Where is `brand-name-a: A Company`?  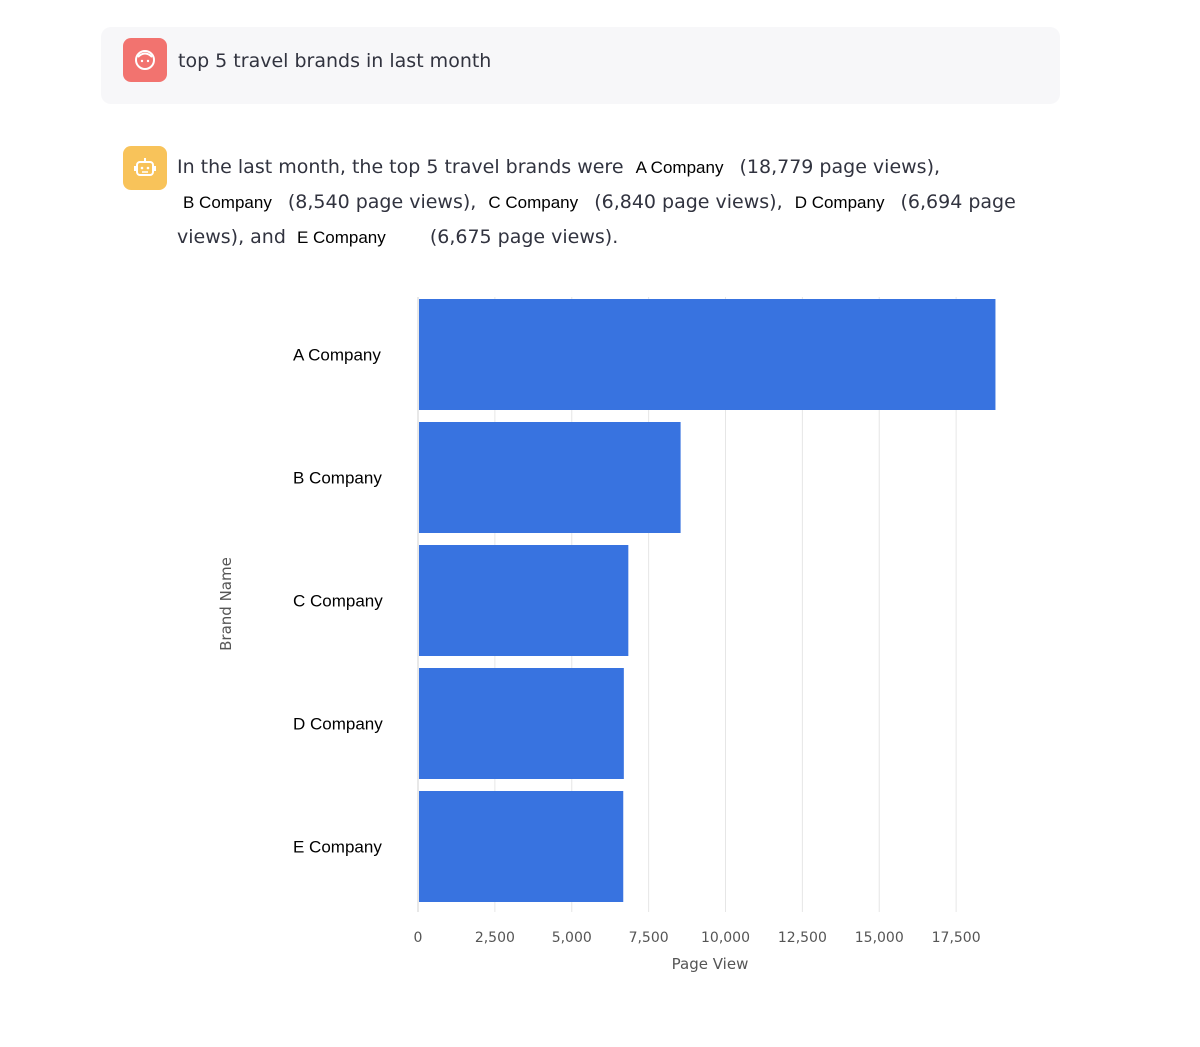
brand-name-a: A Company is located at coordinates (679, 167).